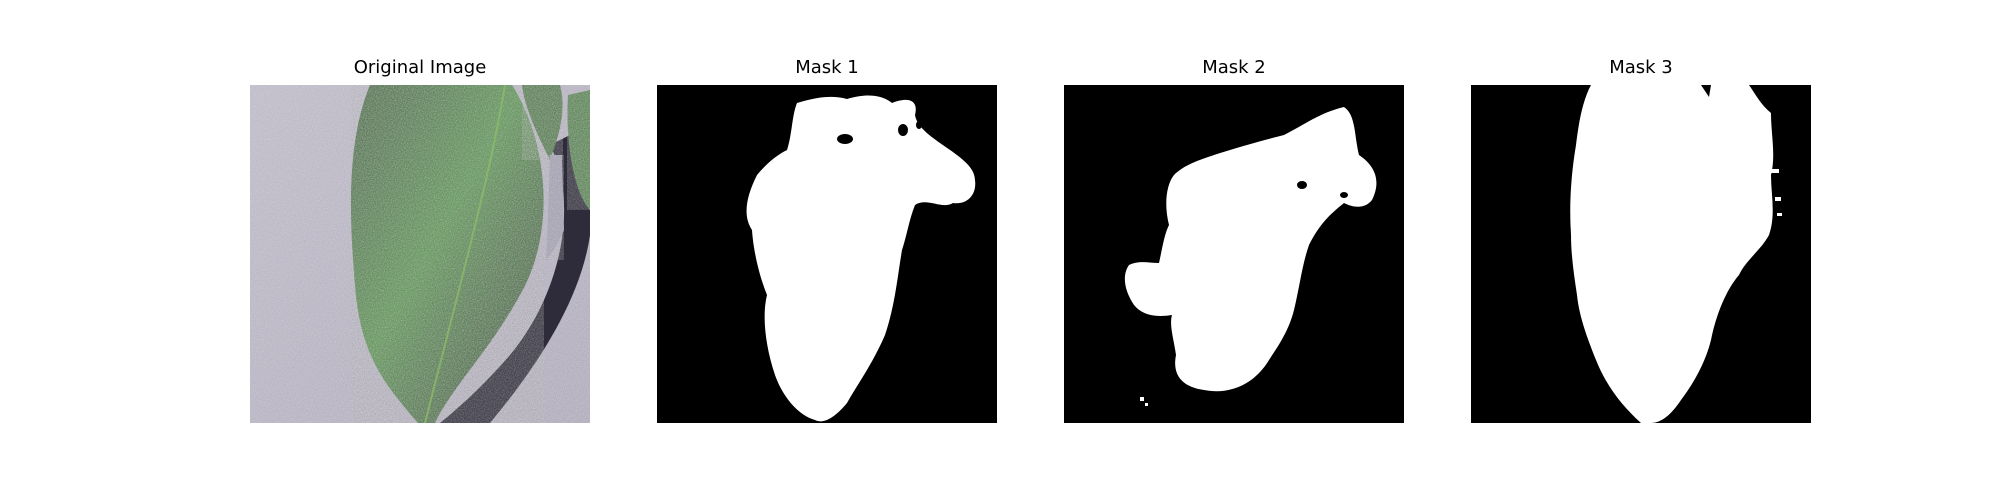  I want to click on mask-2-image, so click(1234, 254).